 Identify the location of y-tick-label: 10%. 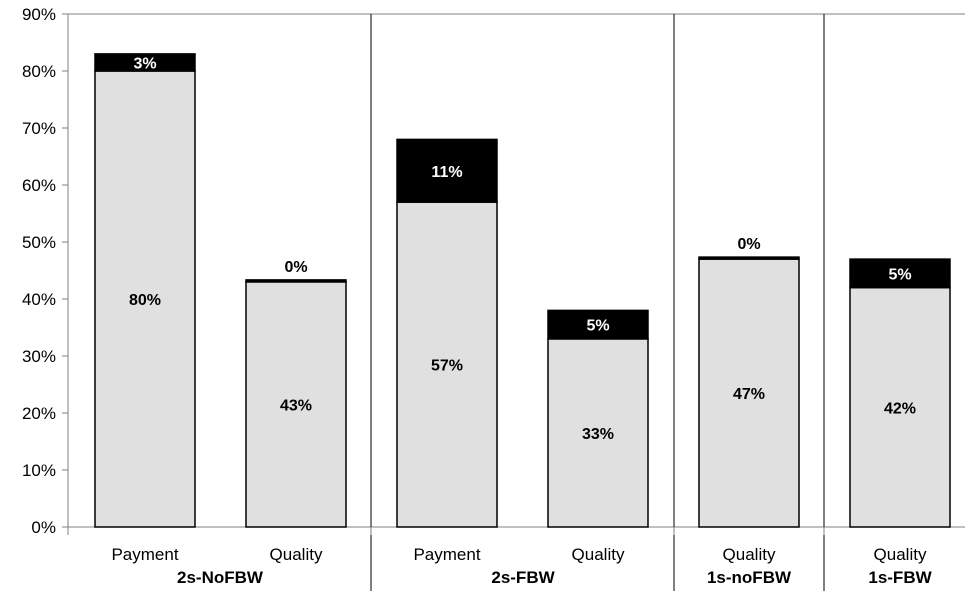
(39, 470).